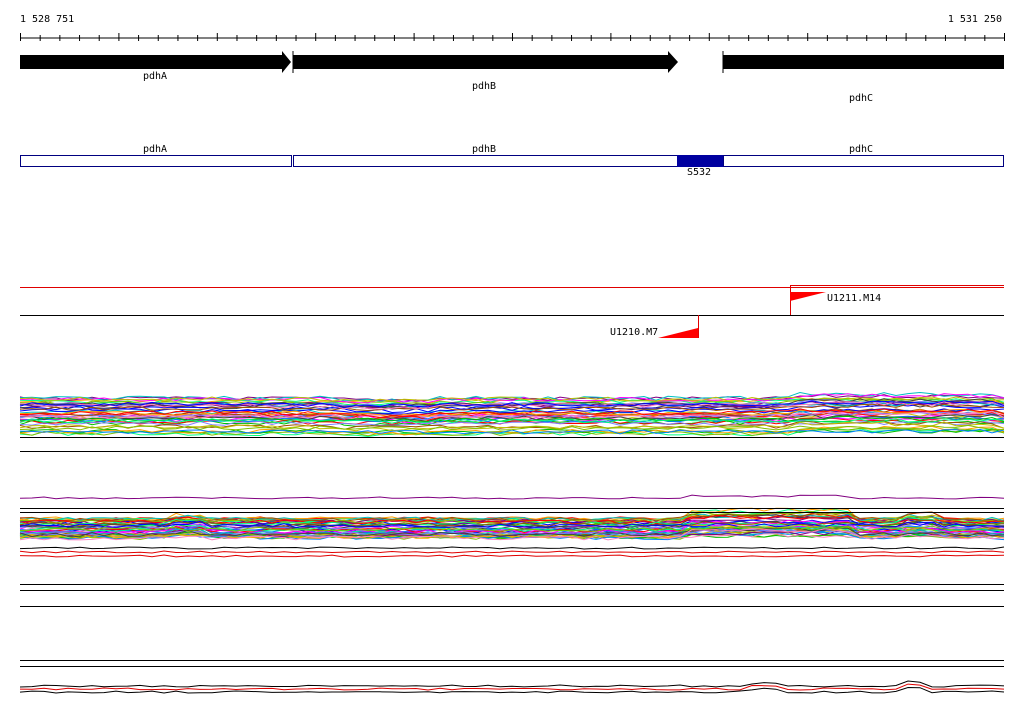 The width and height of the screenshot is (1024, 714). Describe the element at coordinates (512, 37) in the screenshot. I see `ruler-ticks` at that location.